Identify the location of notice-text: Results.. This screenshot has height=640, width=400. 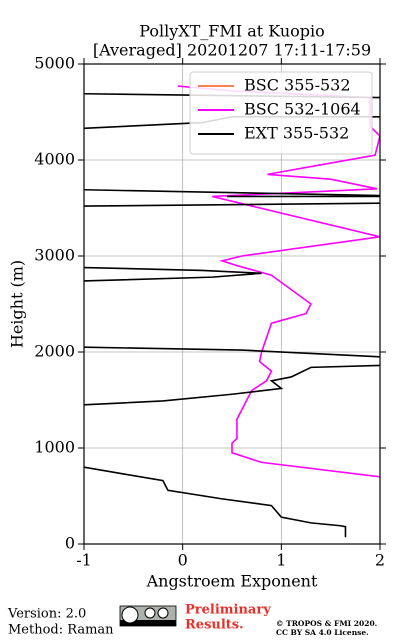
(214, 625).